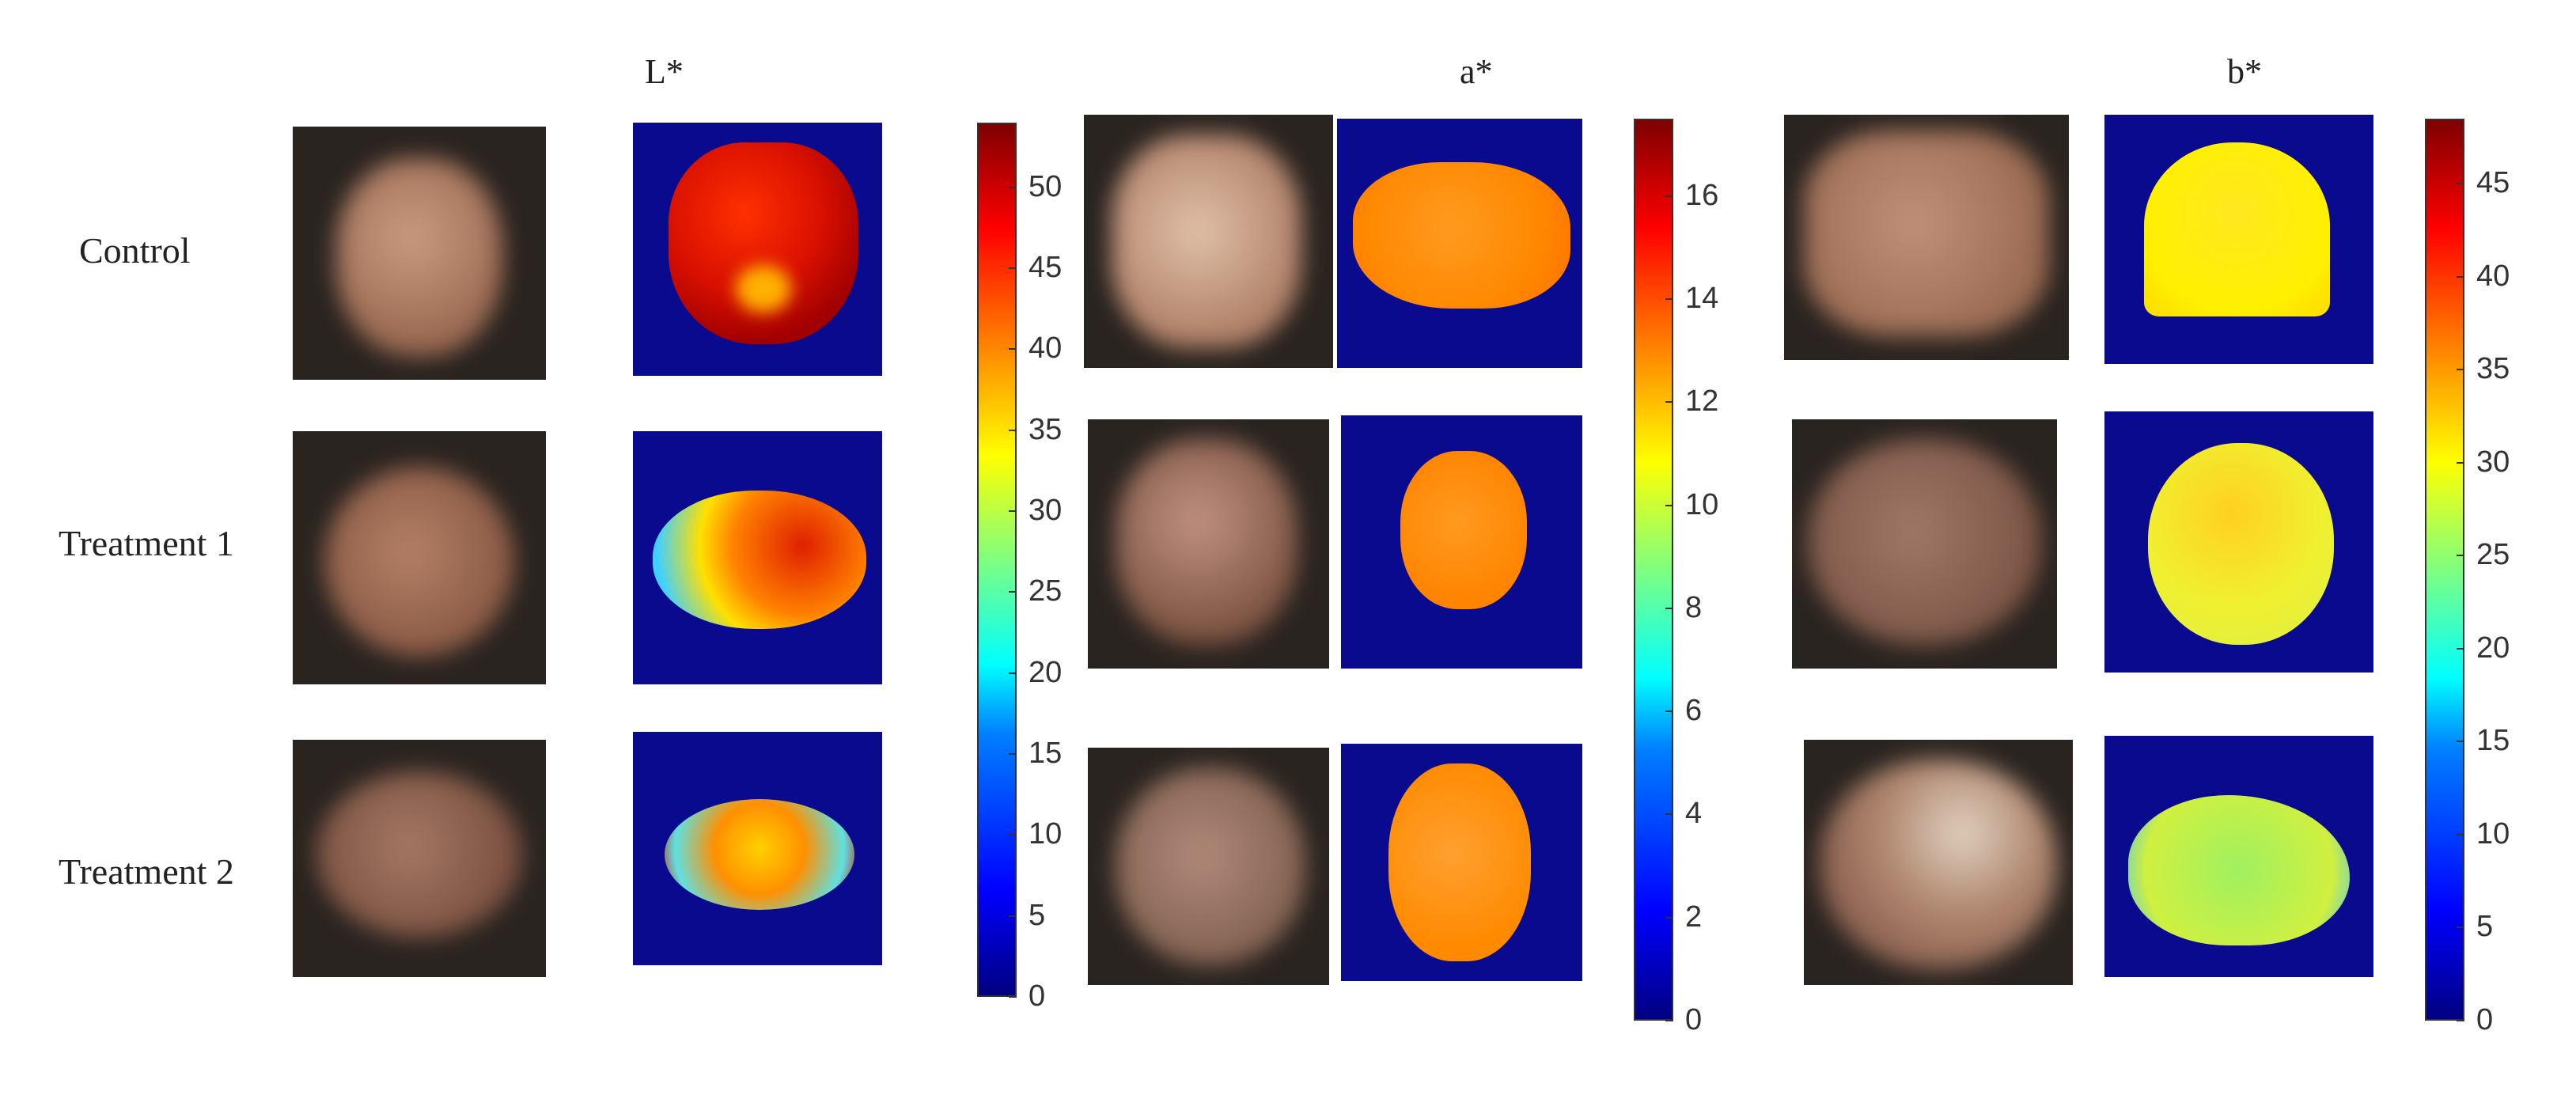 Image resolution: width=2576 pixels, height=1095 pixels. Describe the element at coordinates (1654, 570) in the screenshot. I see `colorbar-a` at that location.